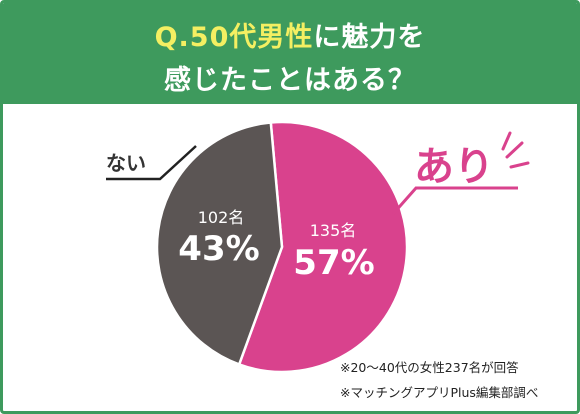 This screenshot has width=580, height=414. I want to click on note-source: ※マッチングアプリPlus編集部調べ, so click(439, 392).